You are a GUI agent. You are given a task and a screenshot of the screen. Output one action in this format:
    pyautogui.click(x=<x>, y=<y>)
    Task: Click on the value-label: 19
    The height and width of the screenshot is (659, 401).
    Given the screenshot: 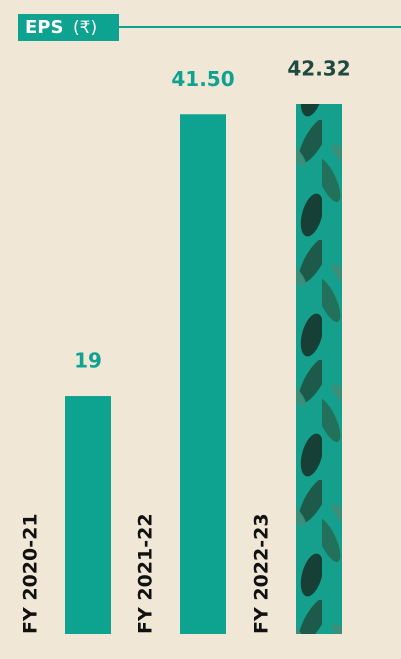 What is the action you would take?
    pyautogui.click(x=88, y=361)
    